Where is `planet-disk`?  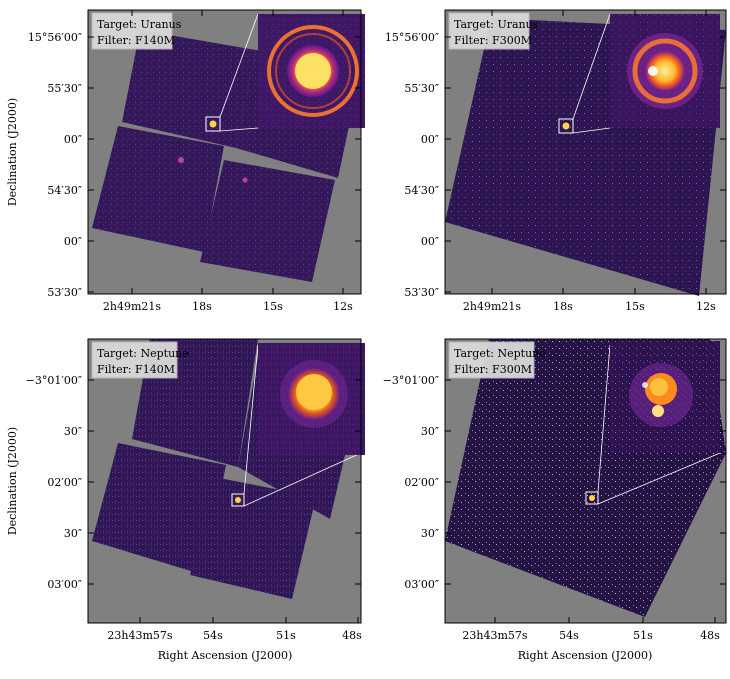
planet-disk is located at coordinates (665, 71).